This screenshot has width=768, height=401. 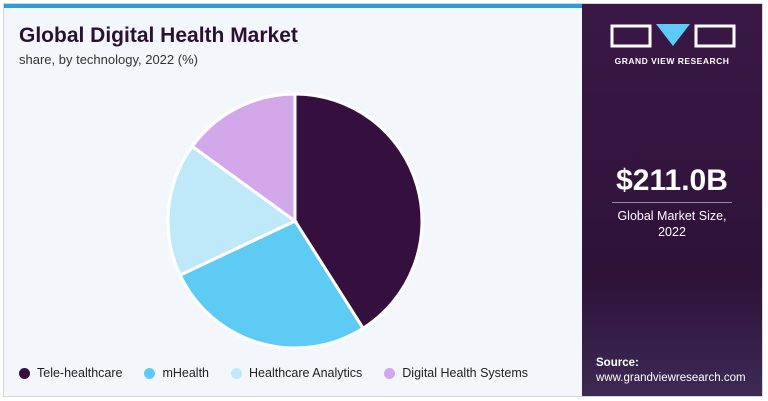 I want to click on brand-name: GRAND VIEW RESEARCH, so click(x=672, y=61).